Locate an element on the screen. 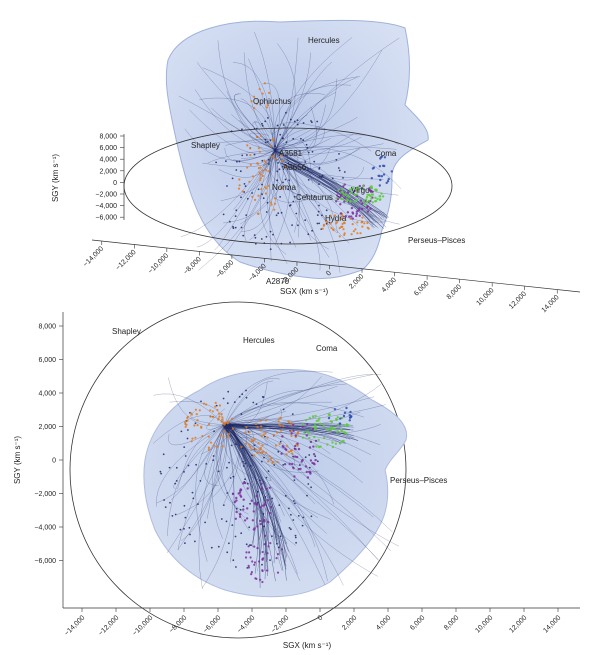 This screenshot has width=600, height=655. top-sgx-tick-label: −14,000 is located at coordinates (93, 256).